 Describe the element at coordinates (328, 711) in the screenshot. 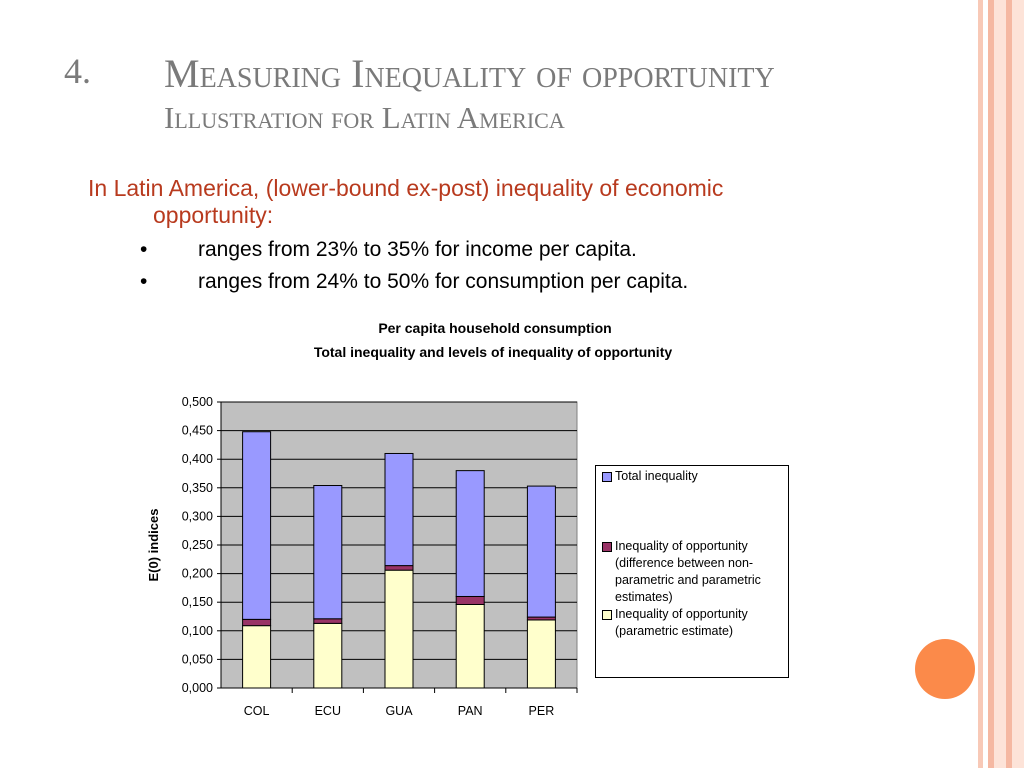

I see `x-tick-label: ECU` at that location.